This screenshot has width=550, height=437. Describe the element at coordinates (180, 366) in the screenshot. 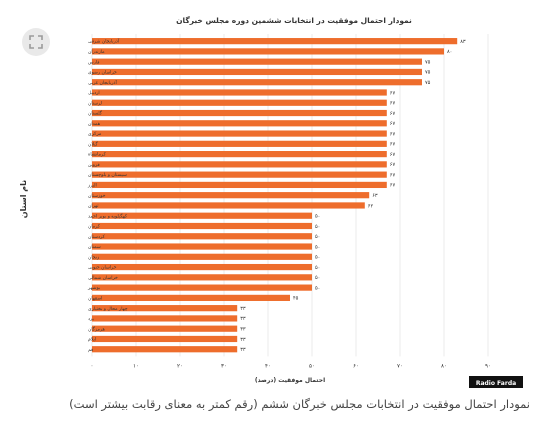

I see `x-tick-label: ۲۰` at that location.